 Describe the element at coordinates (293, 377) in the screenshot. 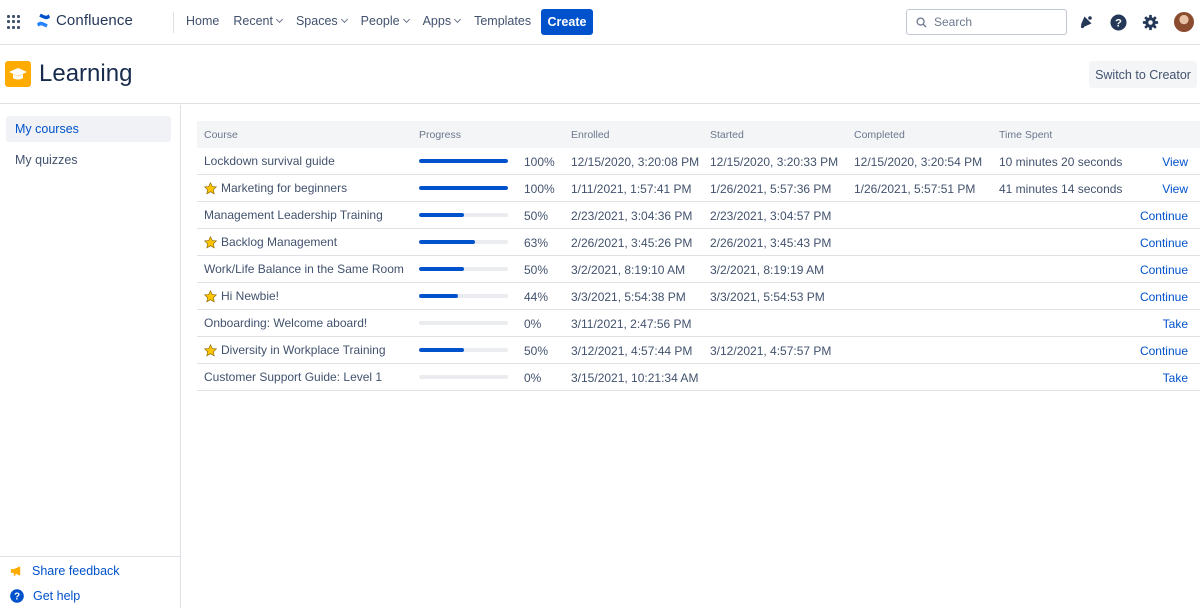

I see `course-name: Customer Support Guide: Level 1` at that location.